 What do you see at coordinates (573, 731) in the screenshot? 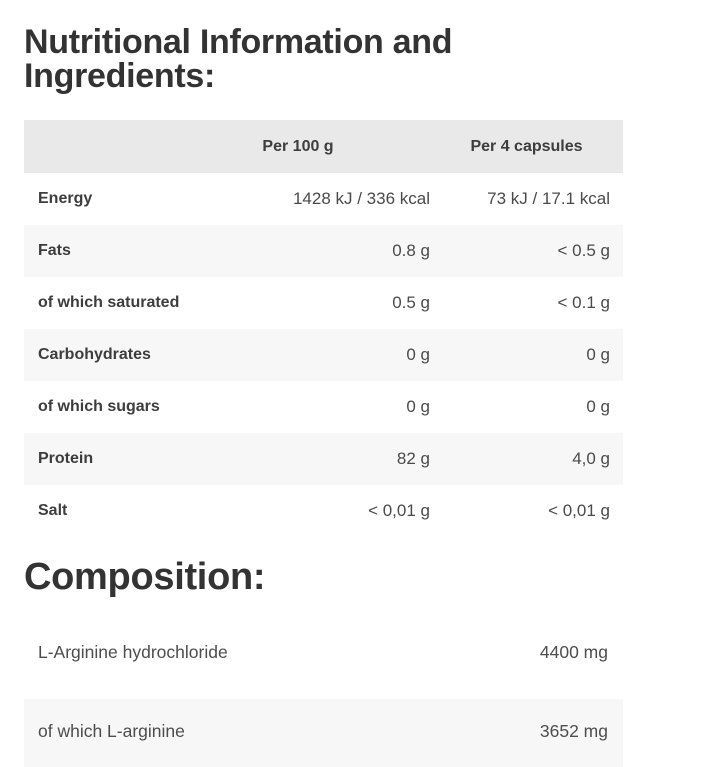
I see `composition-amount: 3652 mg` at bounding box center [573, 731].